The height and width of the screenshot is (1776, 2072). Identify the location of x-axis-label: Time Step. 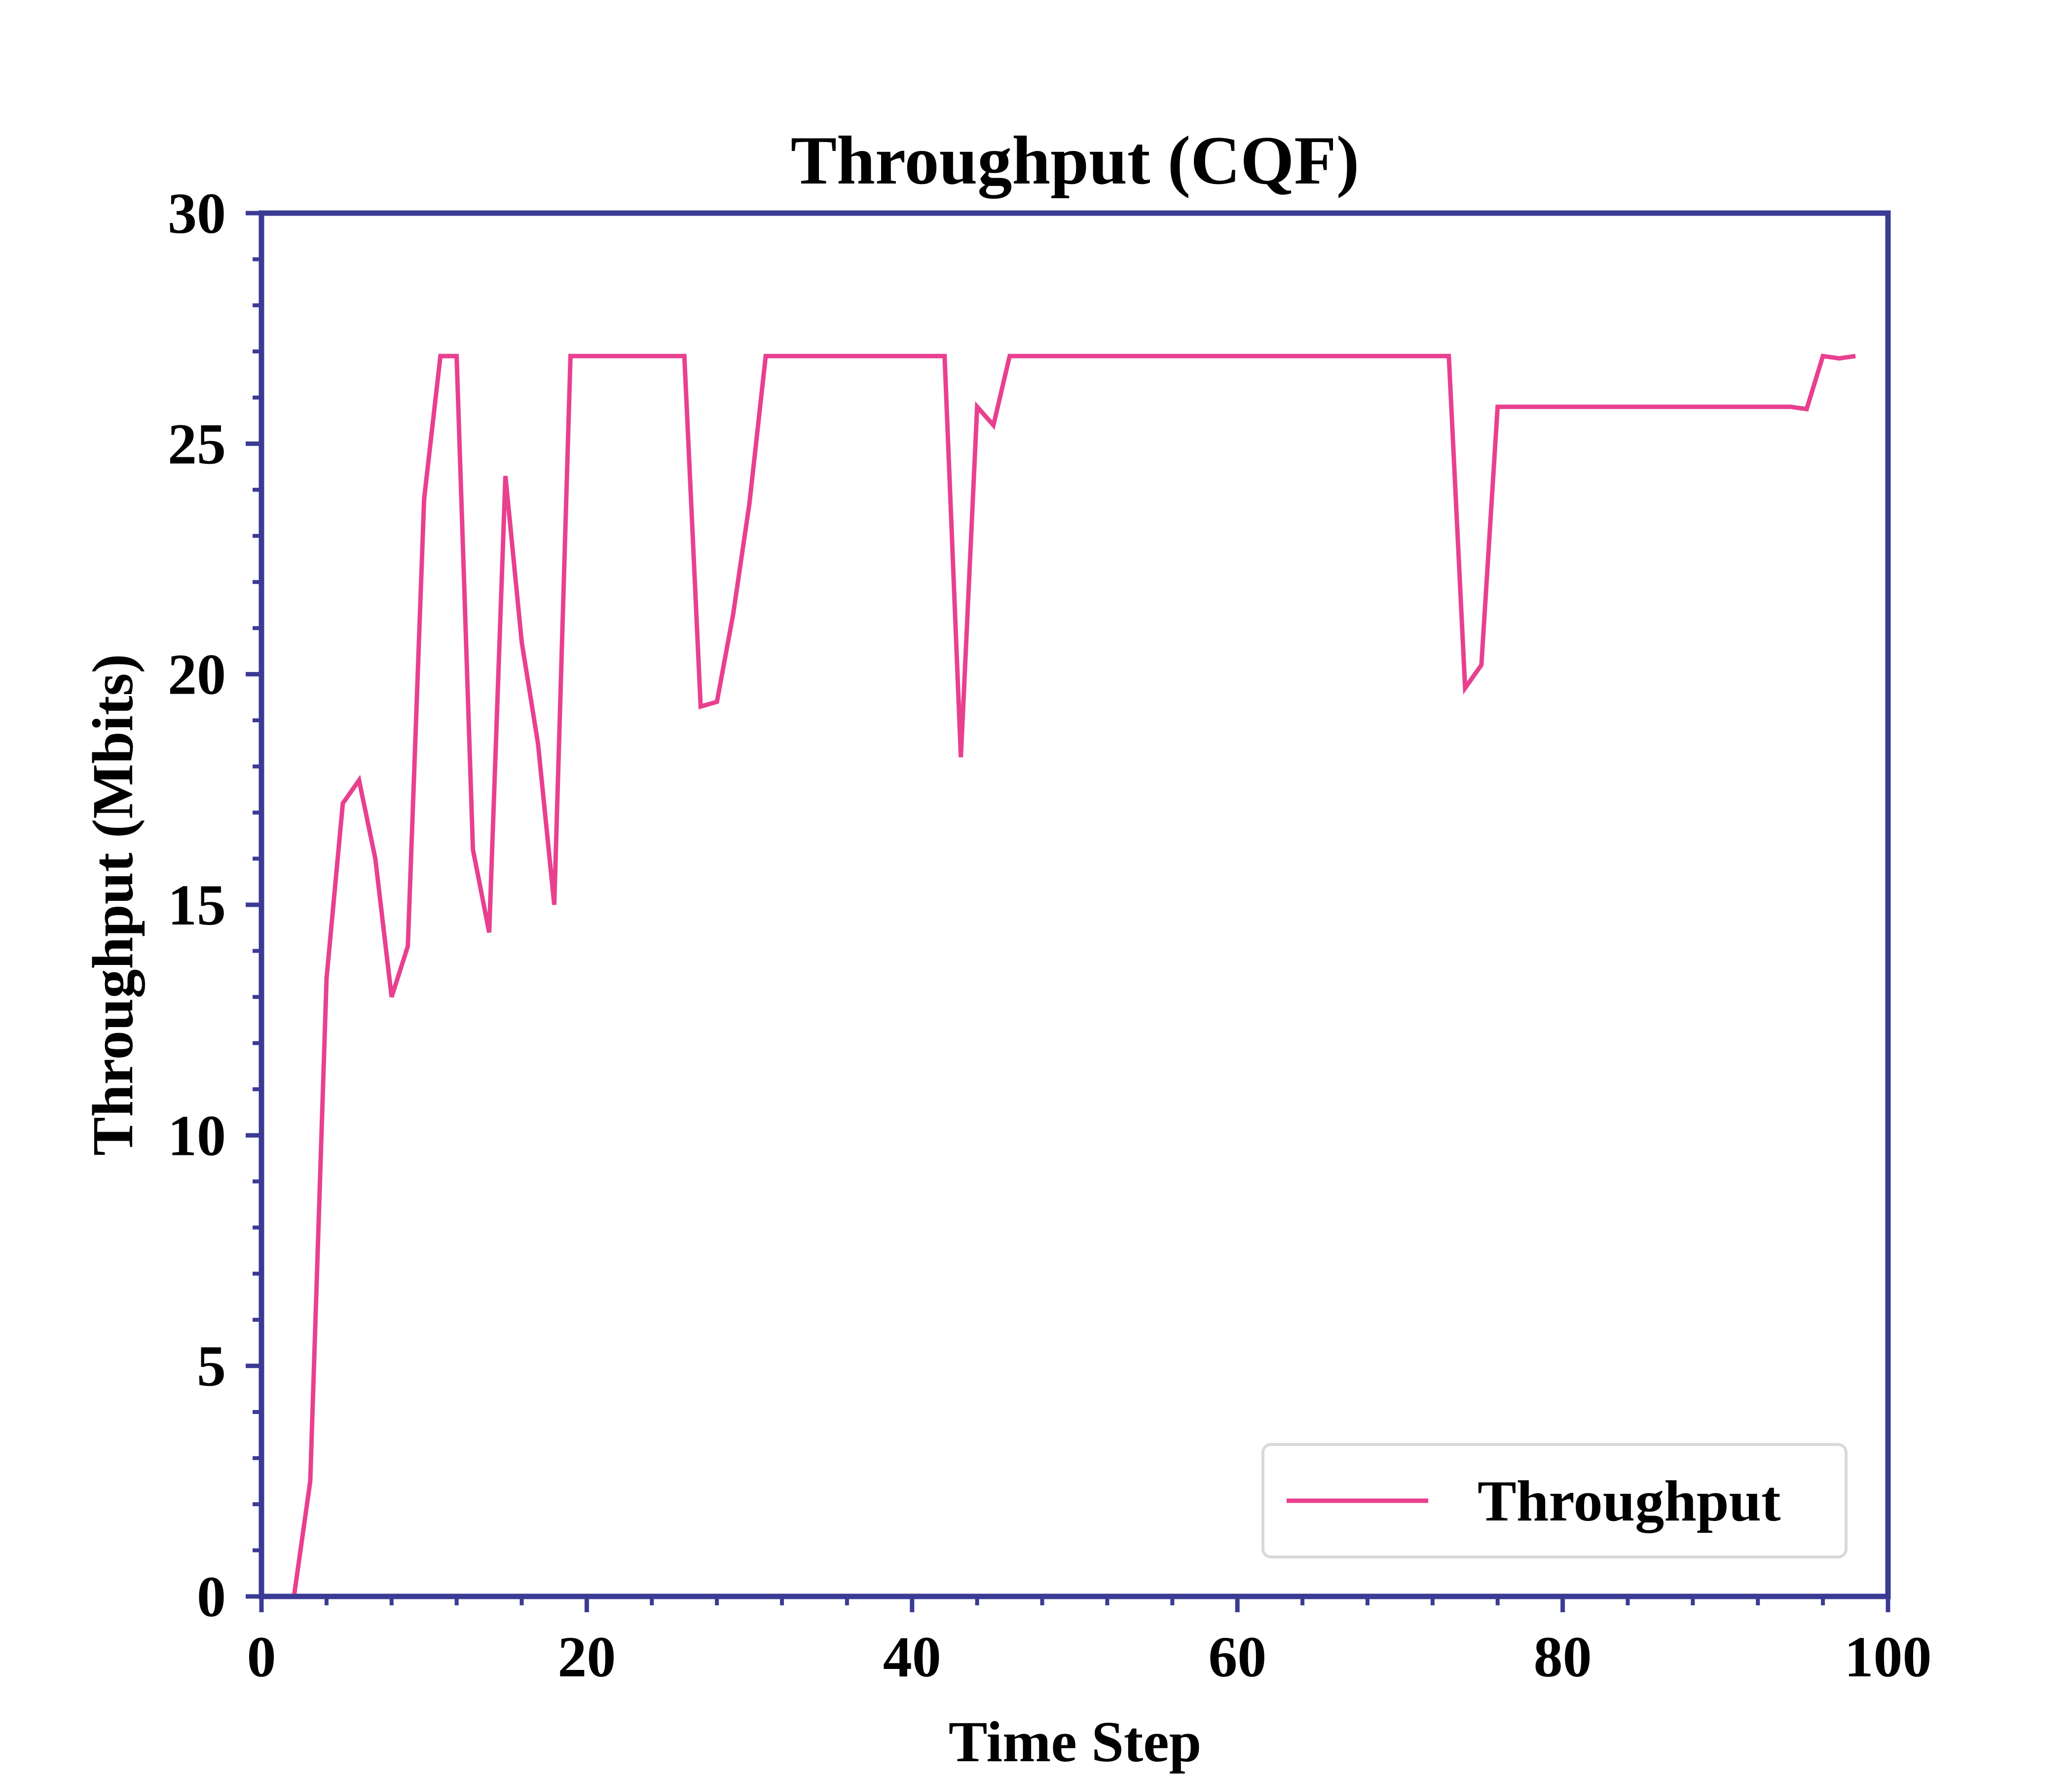
(1075, 1742).